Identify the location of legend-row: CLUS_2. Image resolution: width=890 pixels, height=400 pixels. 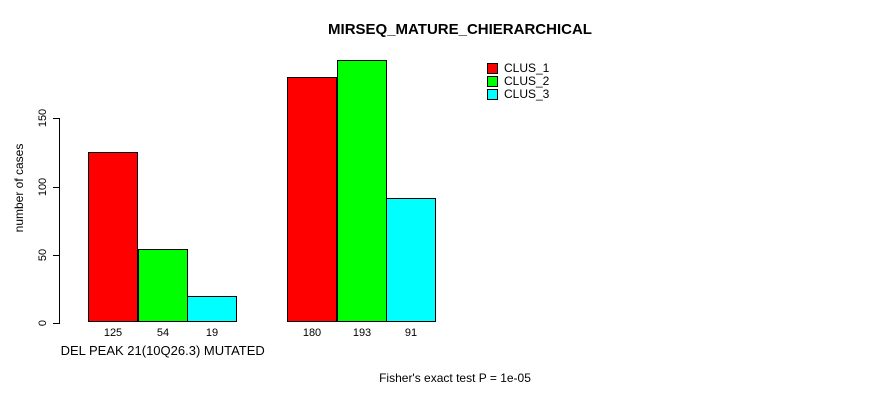
(518, 81).